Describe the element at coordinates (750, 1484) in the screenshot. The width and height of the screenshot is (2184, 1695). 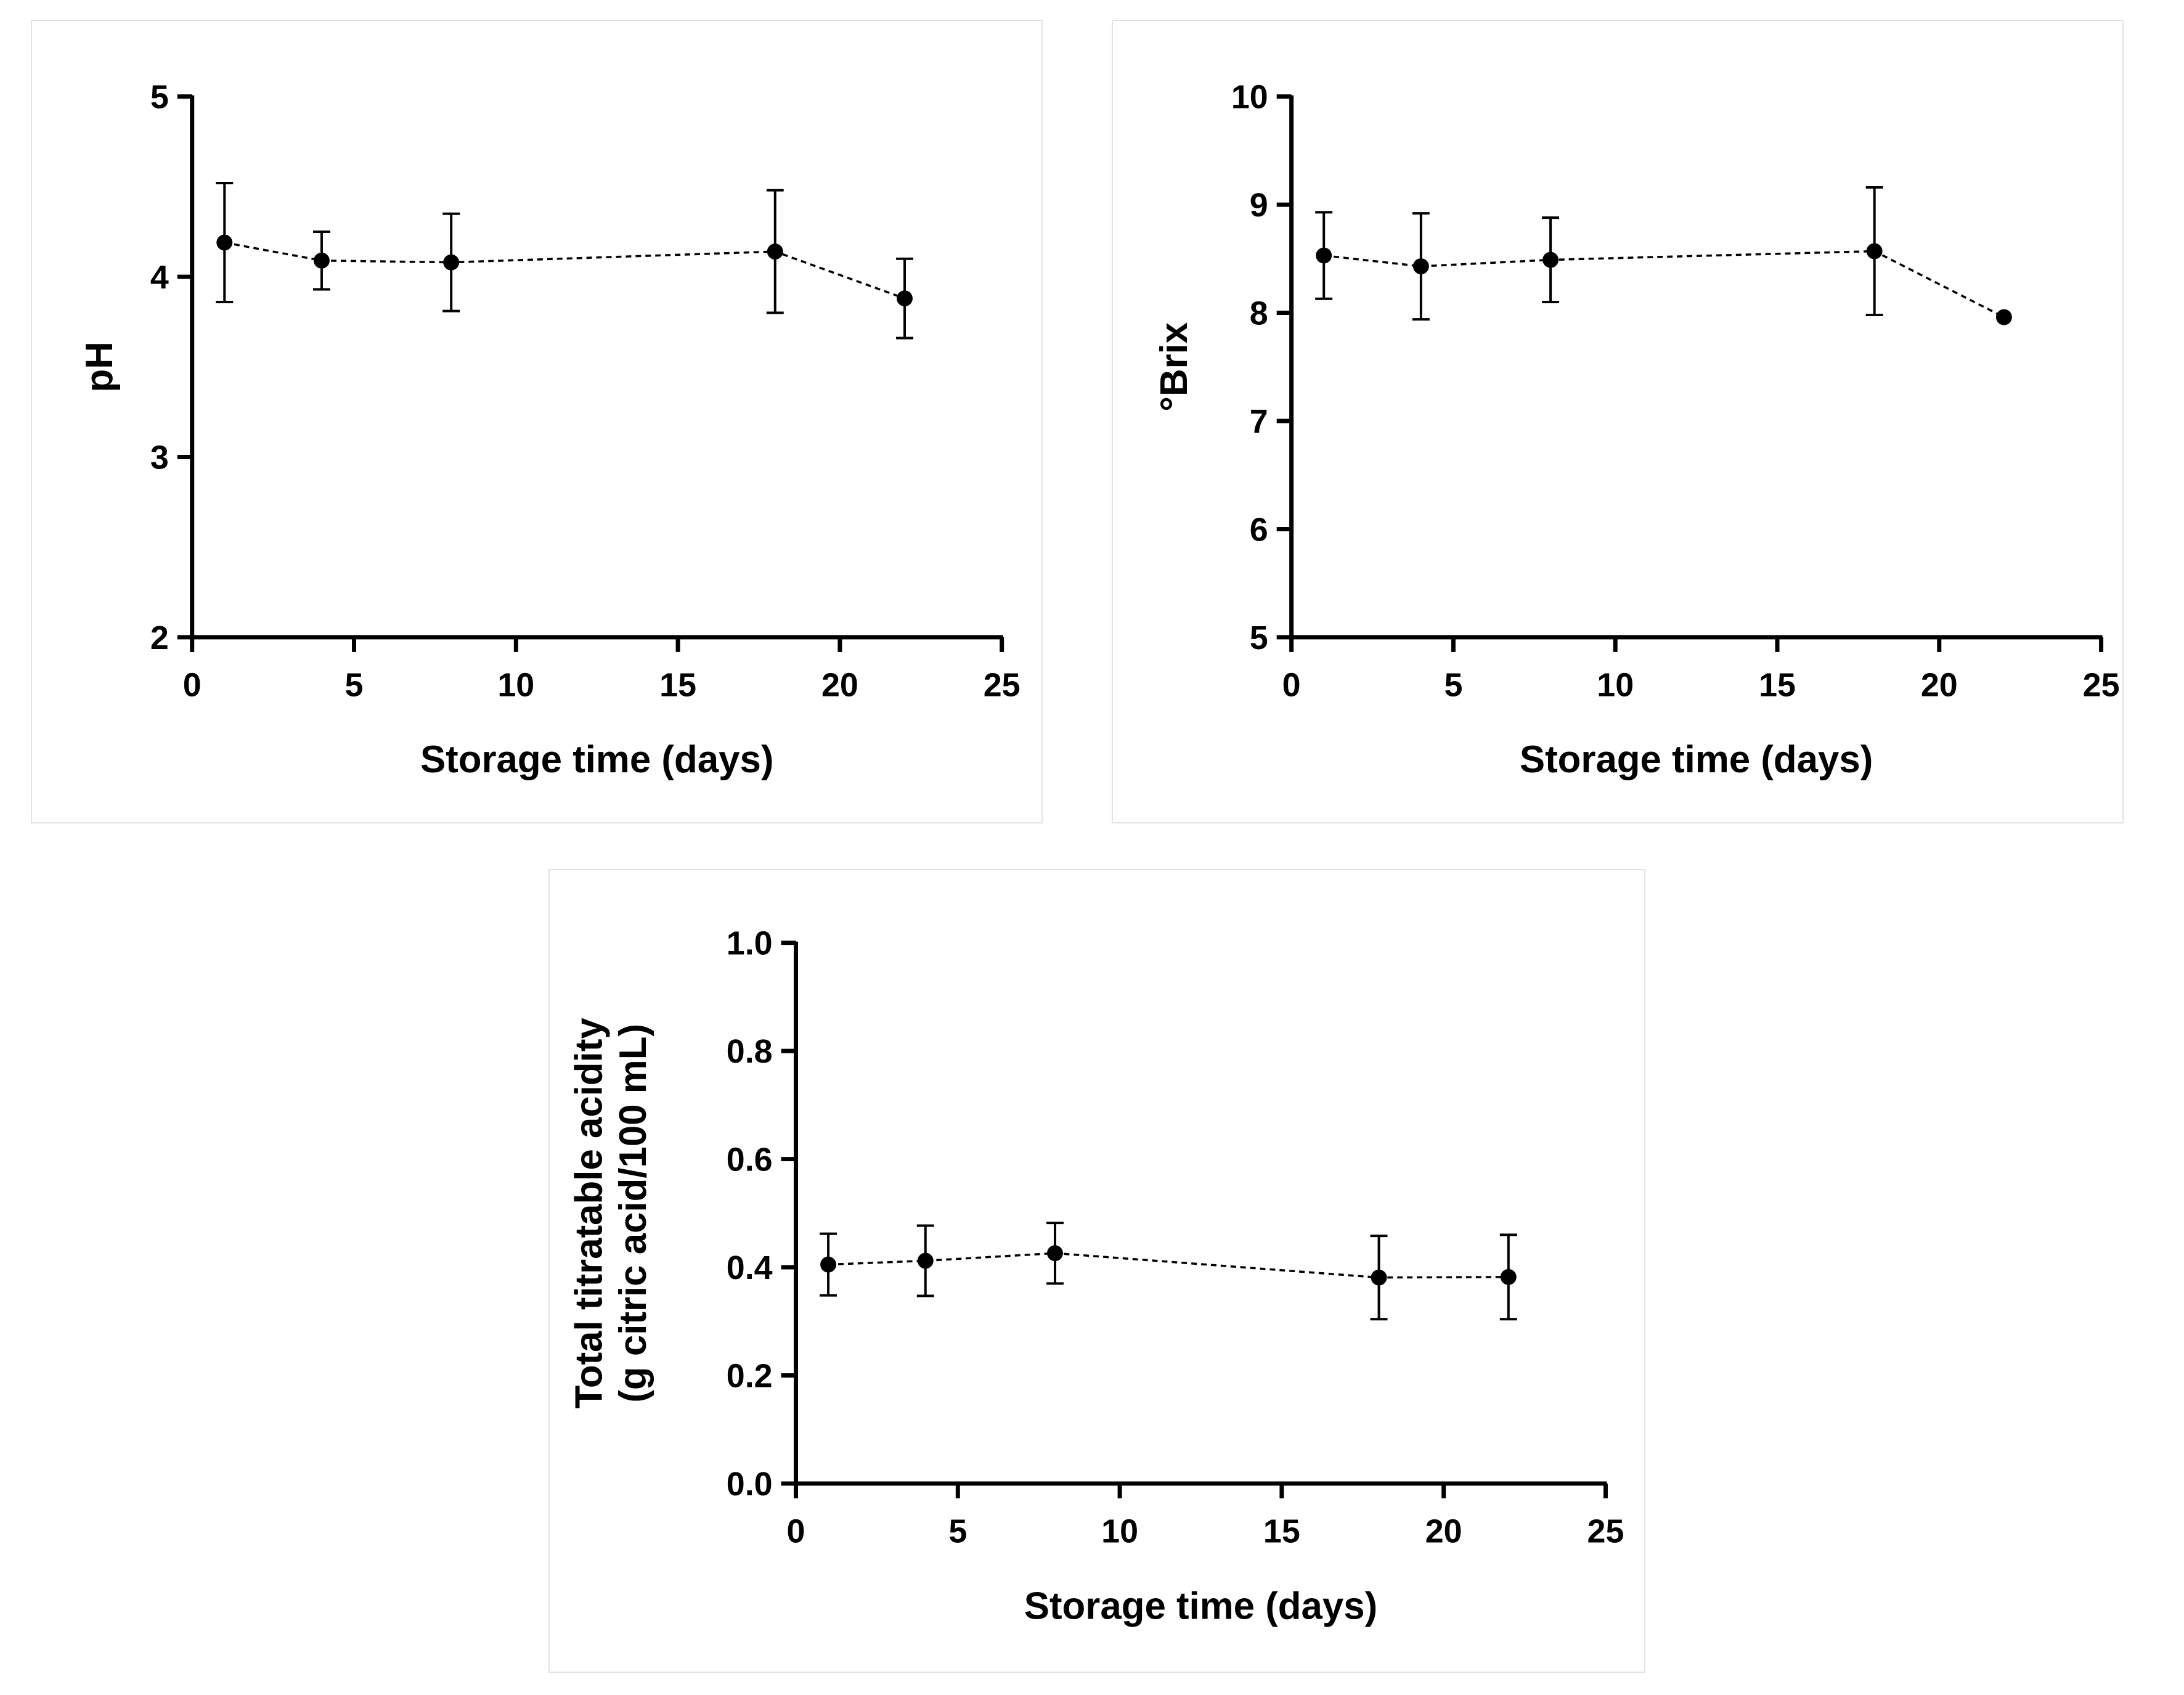
I see `c2-y-tick-label: 0.0` at that location.